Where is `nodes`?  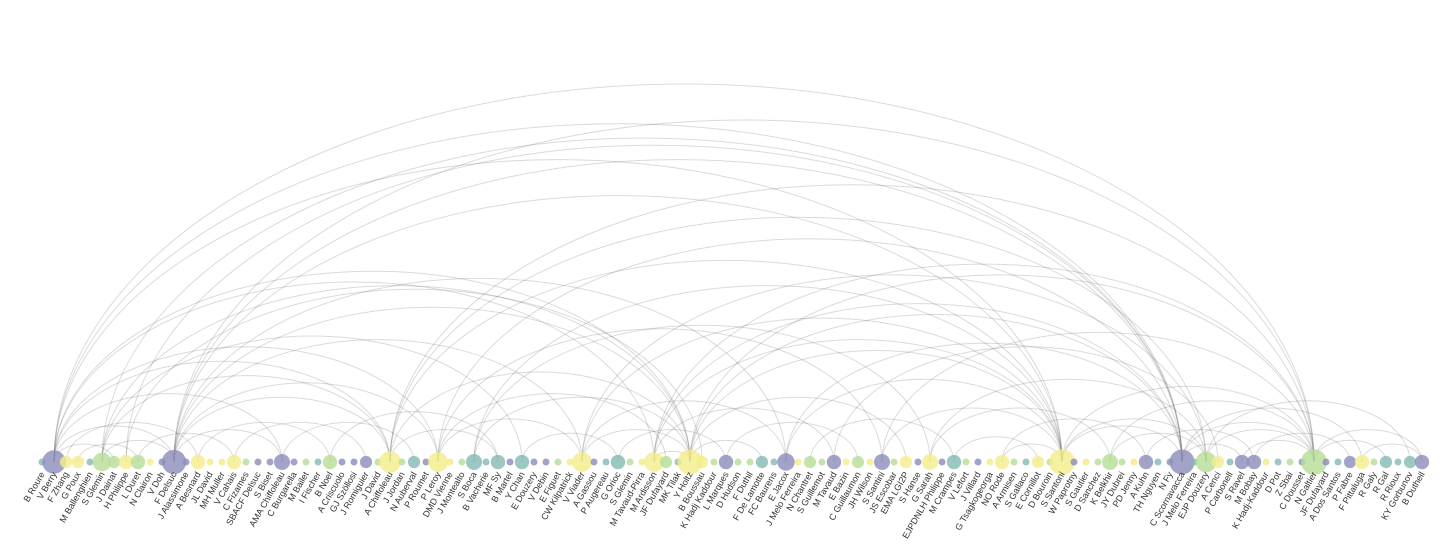 nodes is located at coordinates (734, 462).